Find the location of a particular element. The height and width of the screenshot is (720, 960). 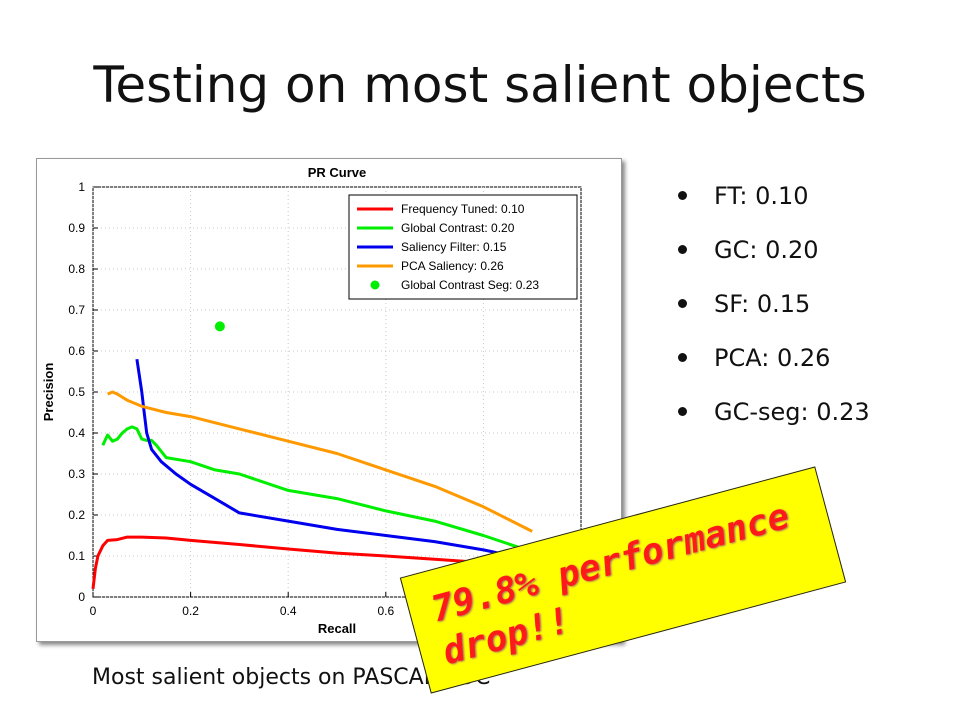

bullet-item: GC: 0.20 is located at coordinates (773, 257).